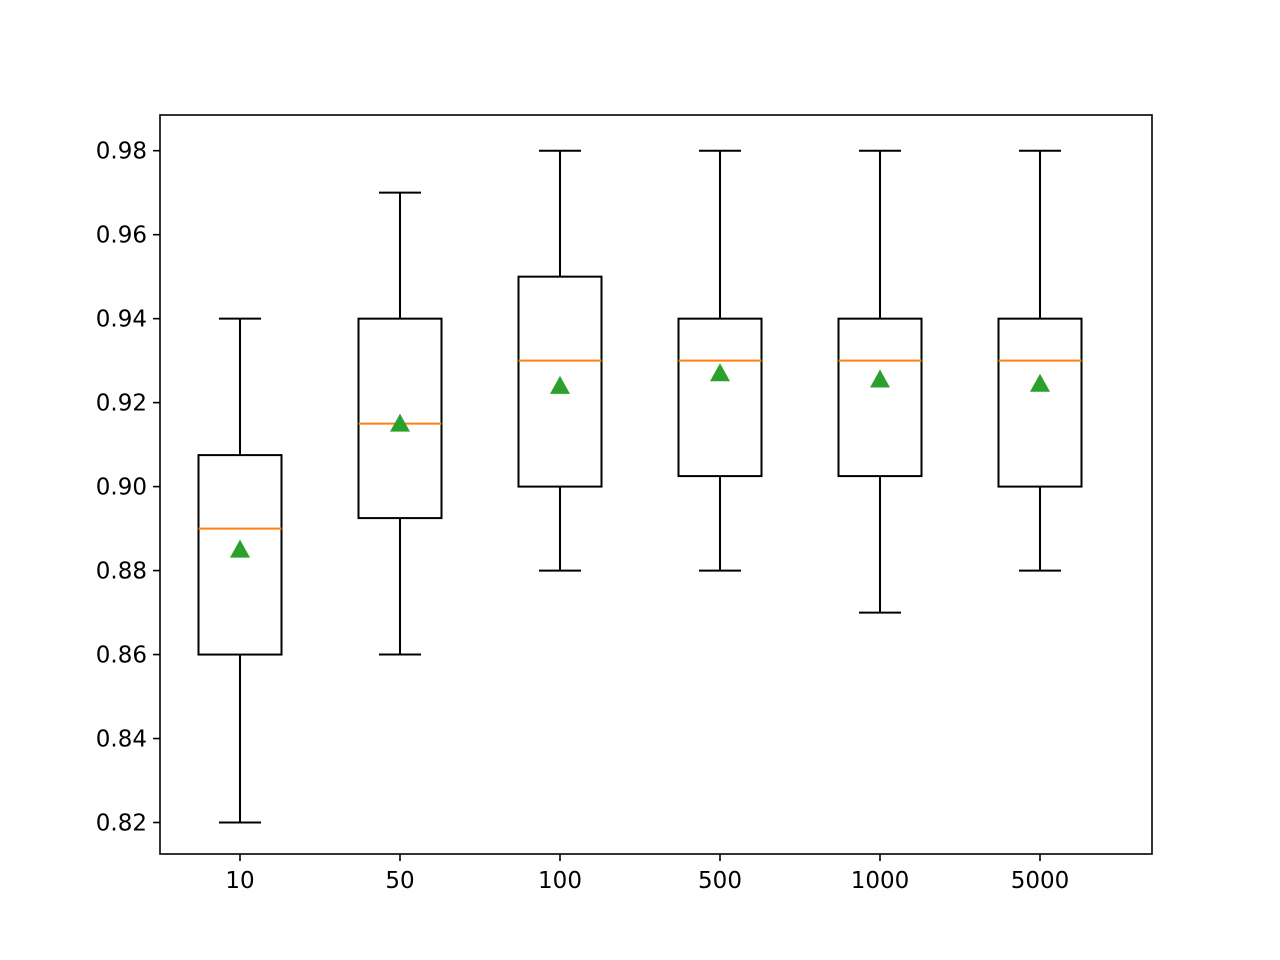 The width and height of the screenshot is (1280, 960). Describe the element at coordinates (121, 152) in the screenshot. I see `y-tick-label: 0.98` at that location.